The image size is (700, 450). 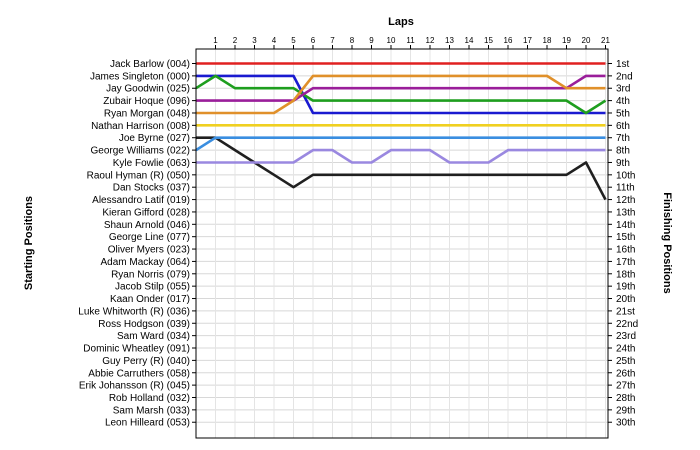 I want to click on finish-position-label: 26th, so click(x=625, y=373).